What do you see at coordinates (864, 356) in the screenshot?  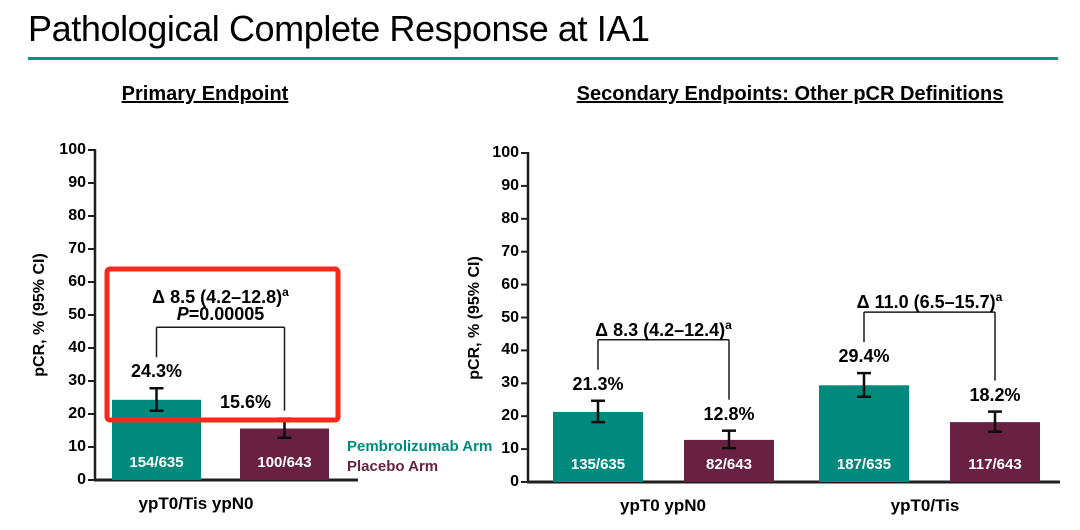 I see `bar-value-label: 29.4%` at bounding box center [864, 356].